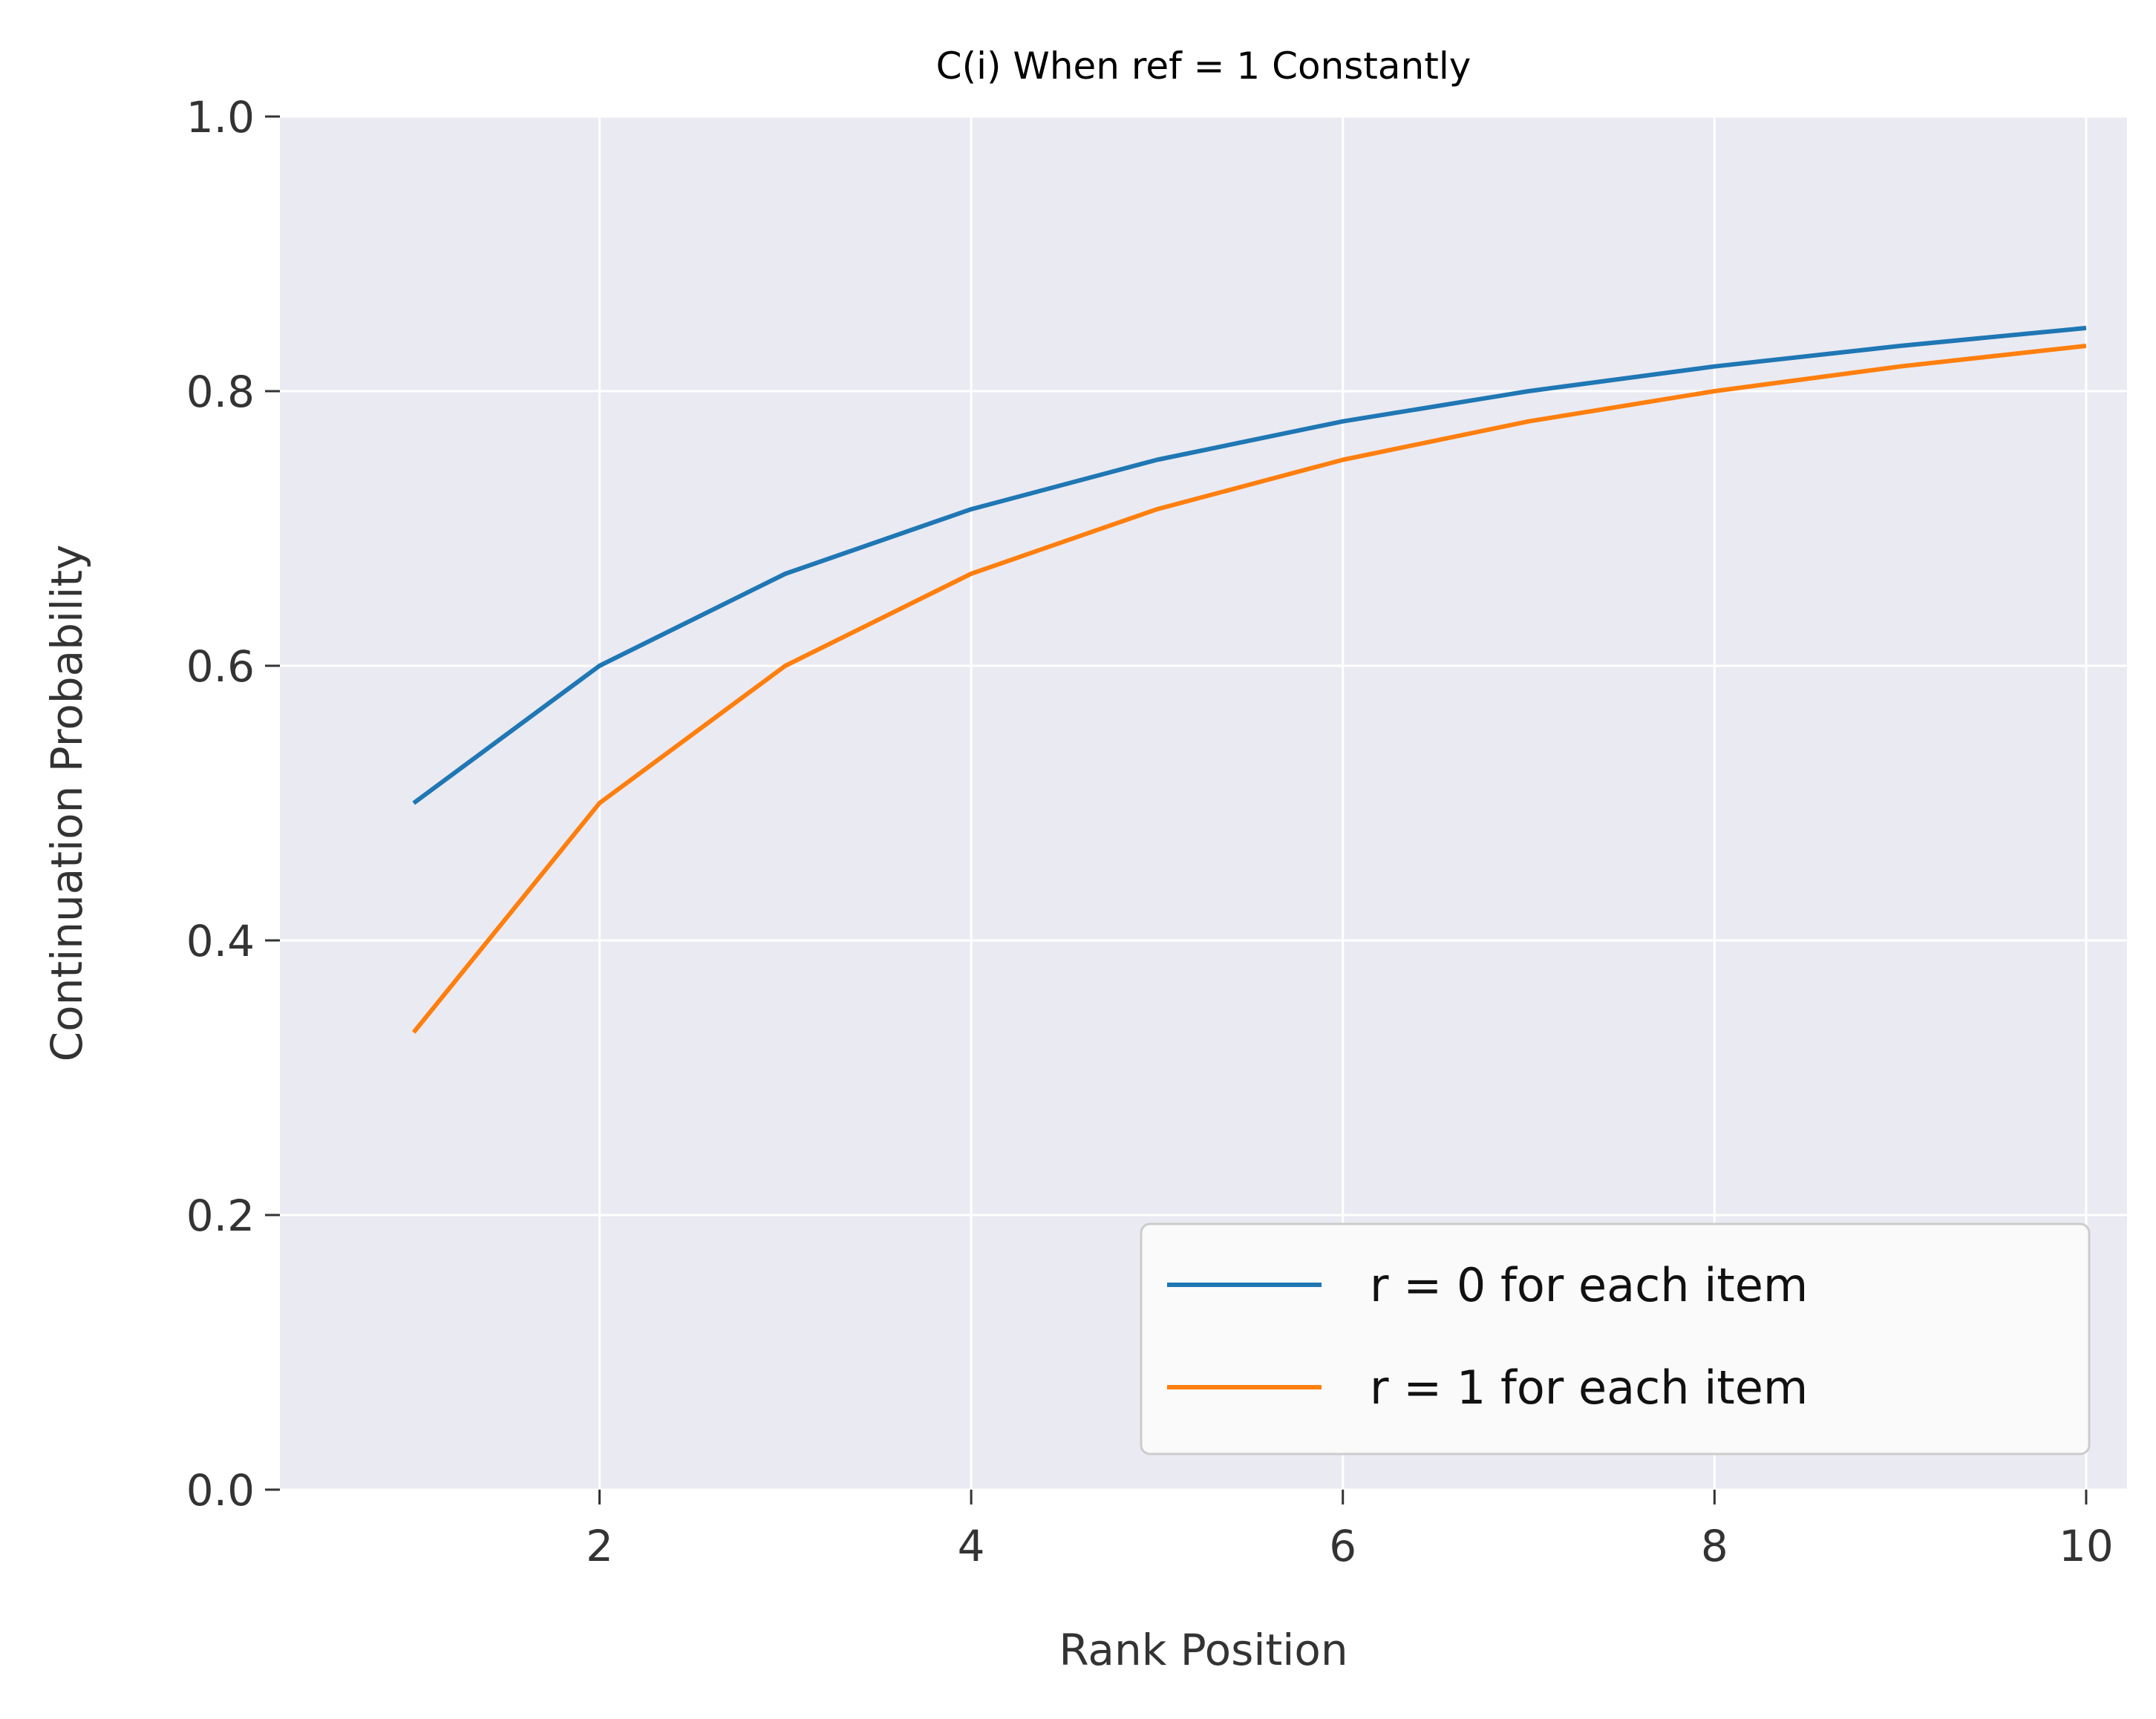 The image size is (2156, 1719). What do you see at coordinates (220, 392) in the screenshot?
I see `y-tick-label: 0.8` at bounding box center [220, 392].